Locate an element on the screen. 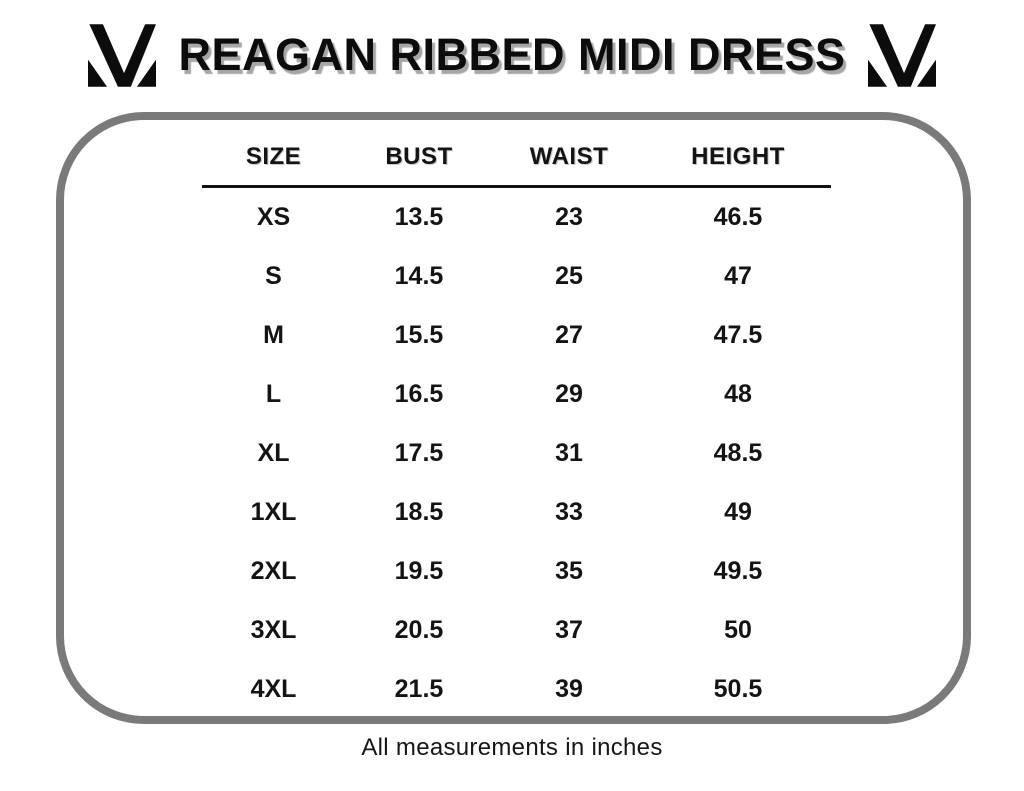 Image resolution: width=1024 pixels, height=791 pixels. table-cell: XL is located at coordinates (273, 453).